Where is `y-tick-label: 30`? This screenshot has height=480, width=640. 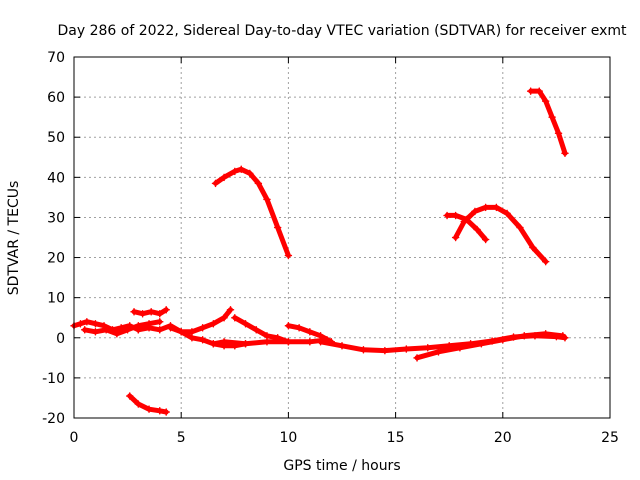 y-tick-label: 30 is located at coordinates (56, 218).